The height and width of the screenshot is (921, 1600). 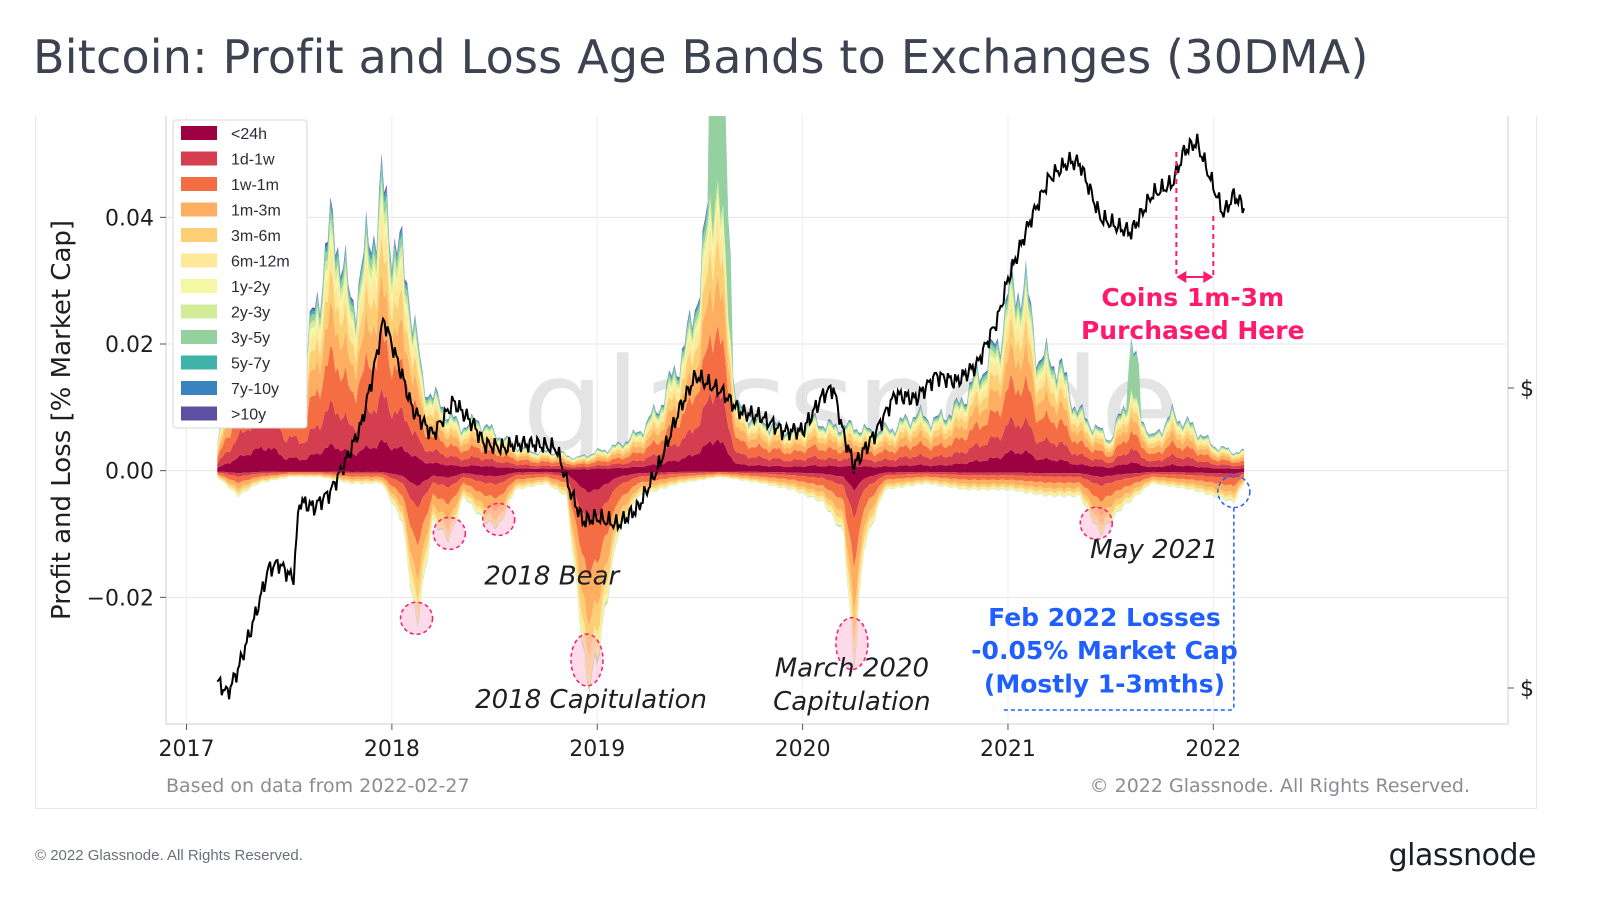 I want to click on x-tick-label: 2017, so click(x=187, y=749).